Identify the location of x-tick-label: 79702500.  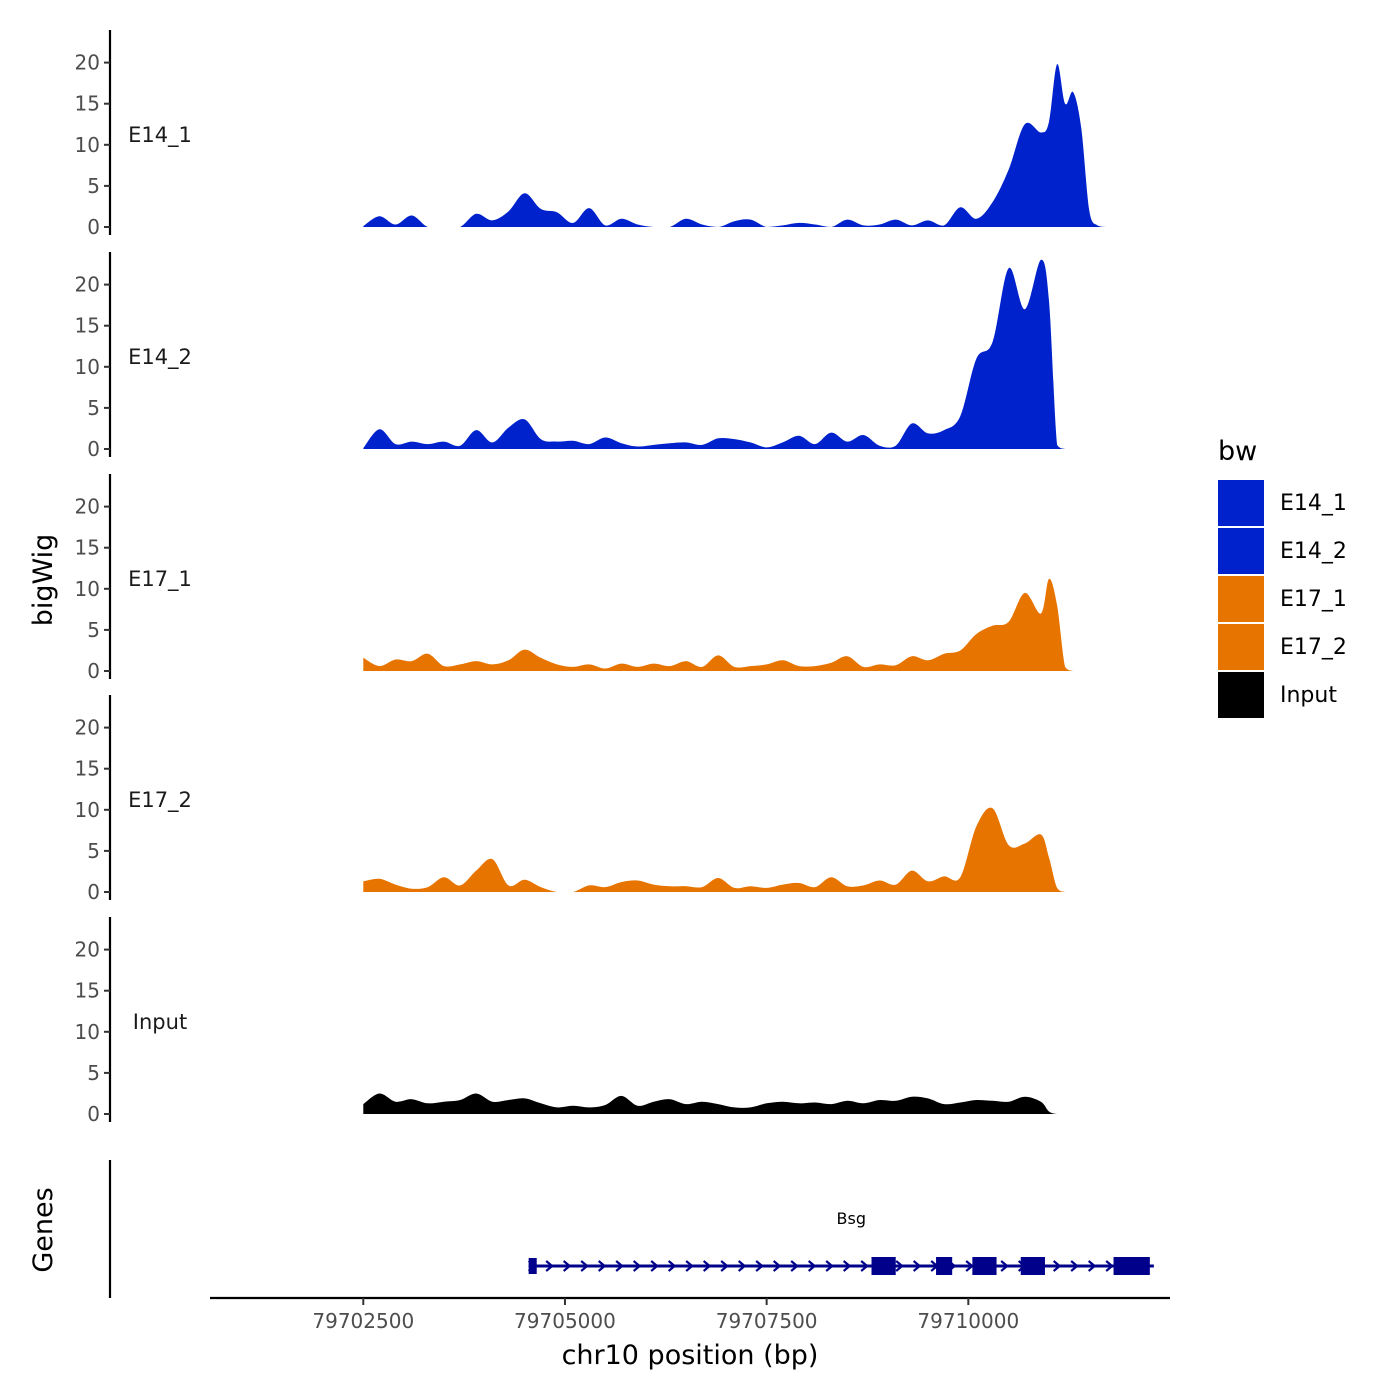
(363, 1321).